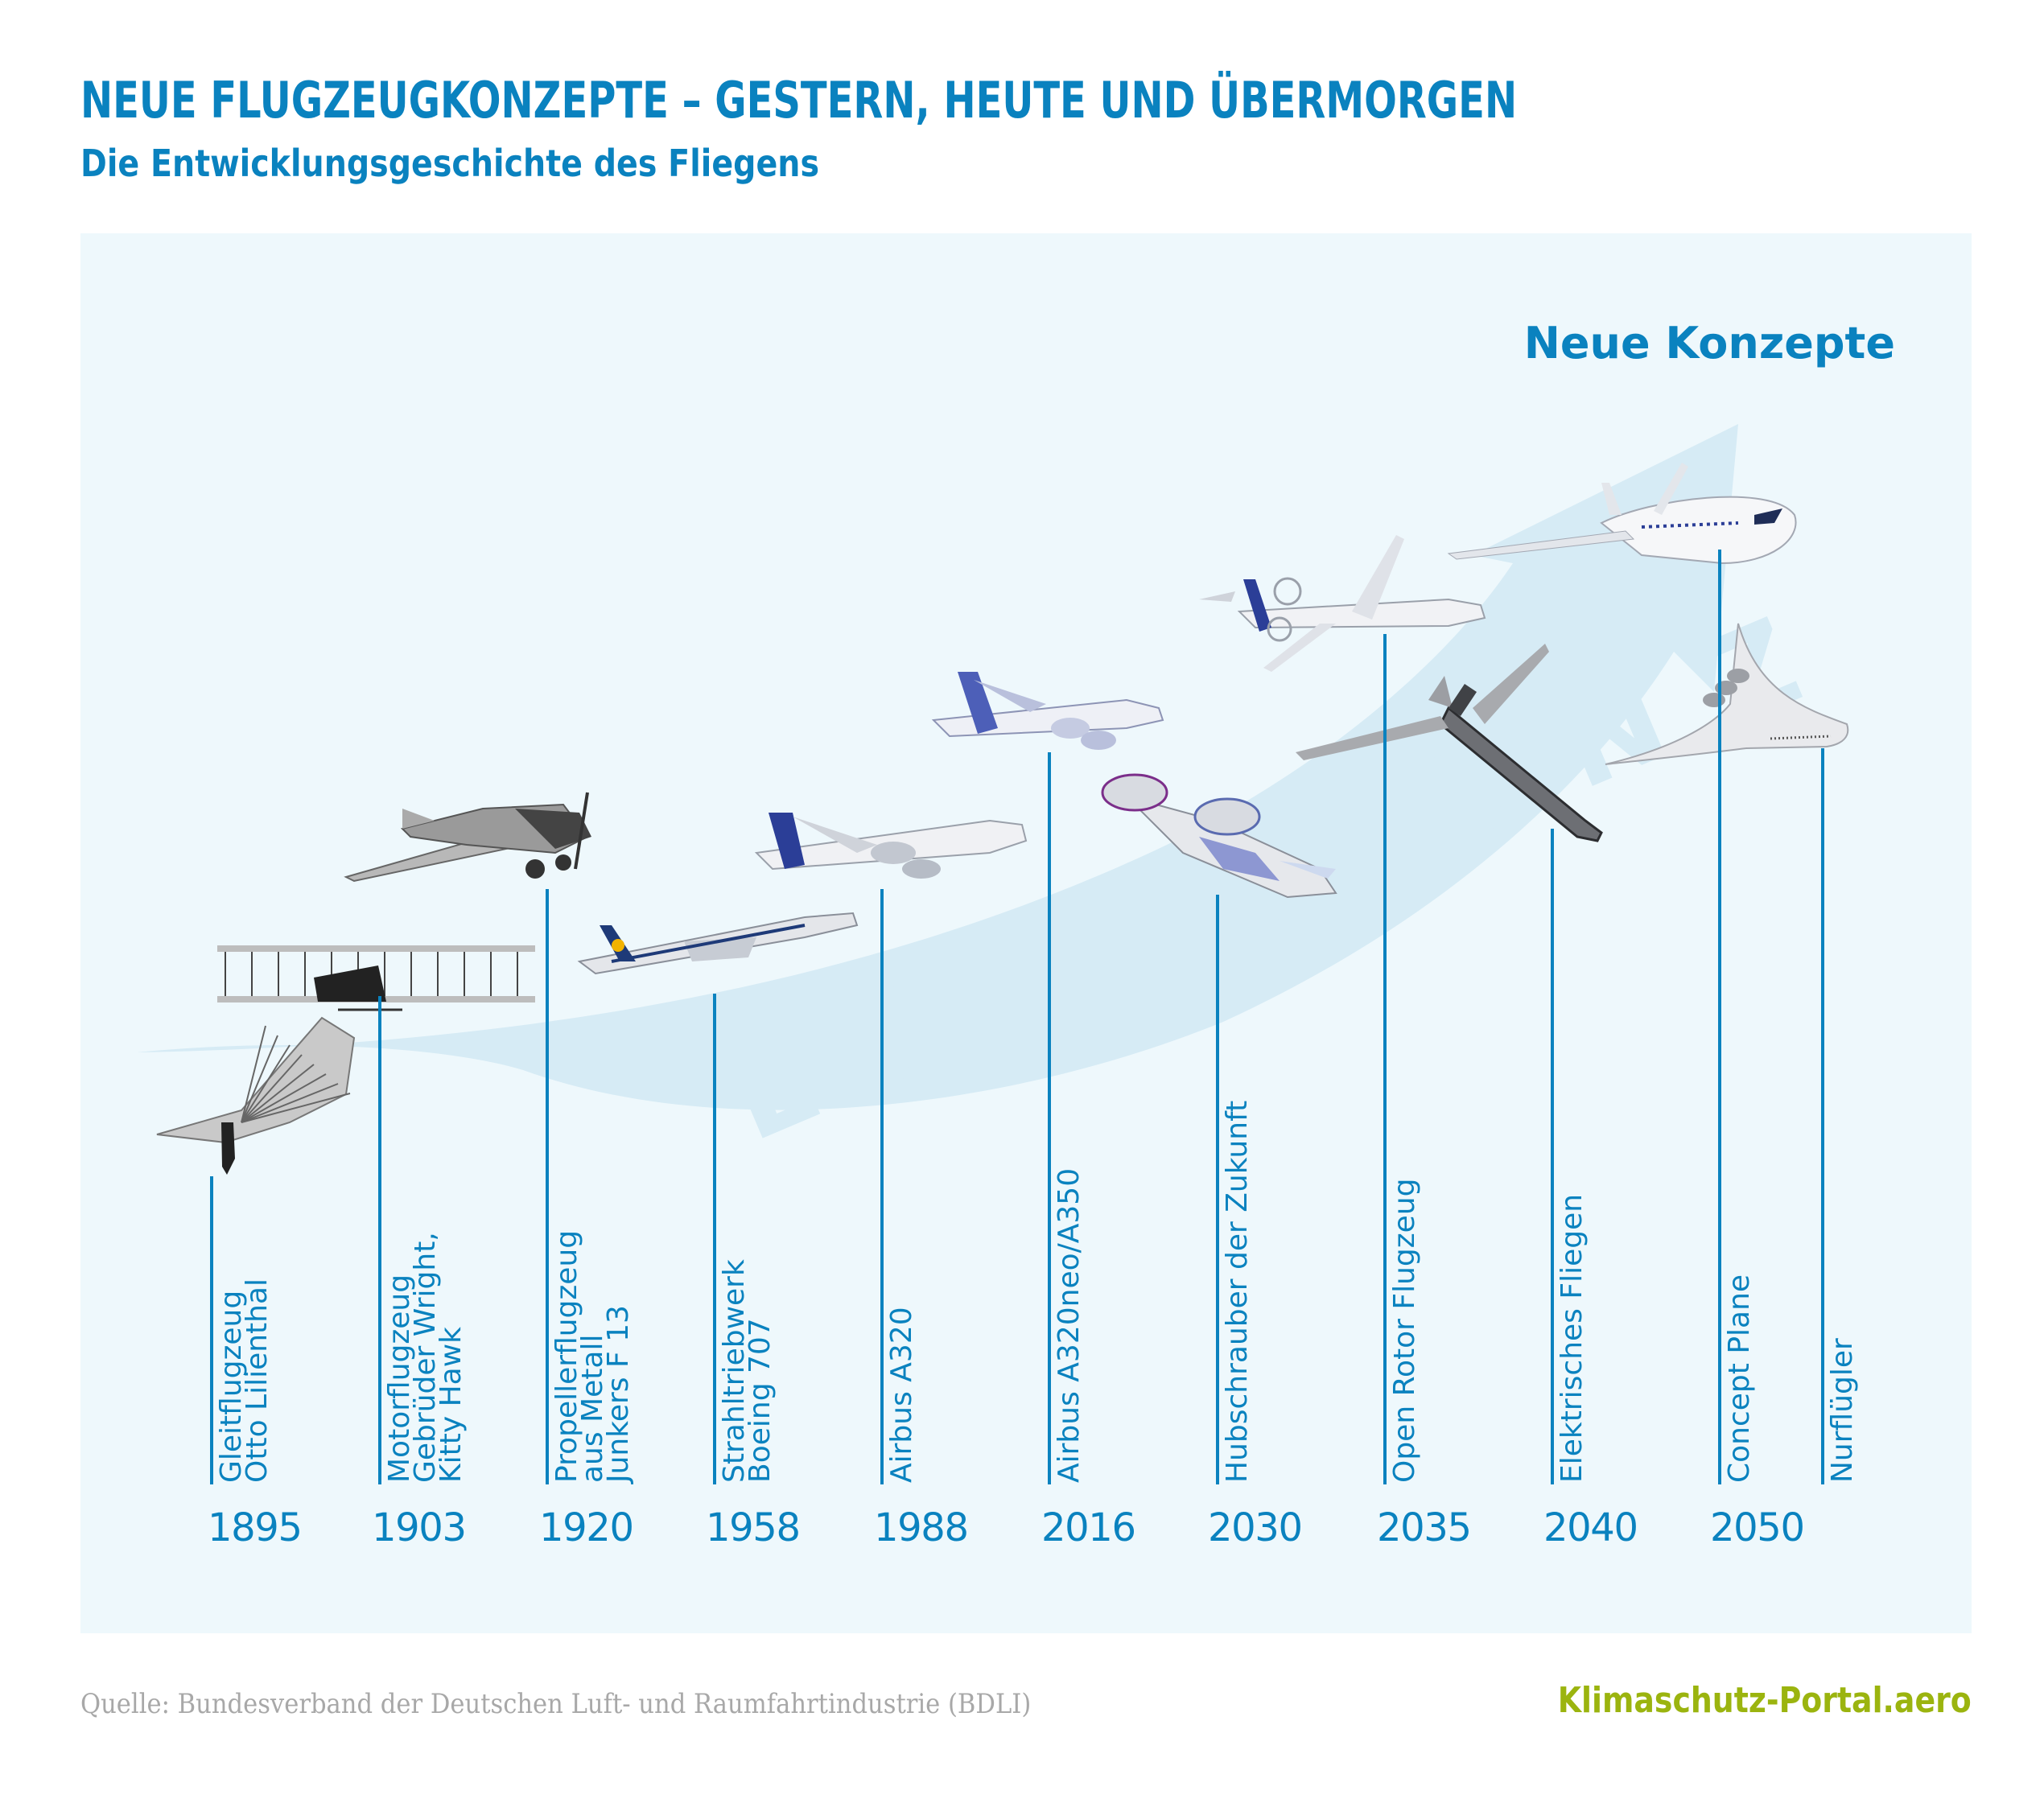 The height and width of the screenshot is (1795, 2044). What do you see at coordinates (1840, 1116) in the screenshot?
I see `timeline-entry: Nurflügler` at bounding box center [1840, 1116].